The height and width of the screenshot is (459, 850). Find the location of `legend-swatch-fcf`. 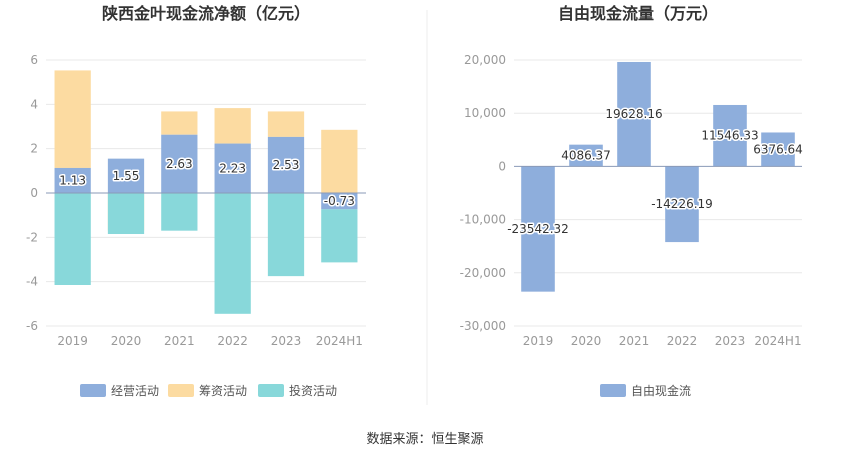

legend-swatch-fcf is located at coordinates (613, 390).